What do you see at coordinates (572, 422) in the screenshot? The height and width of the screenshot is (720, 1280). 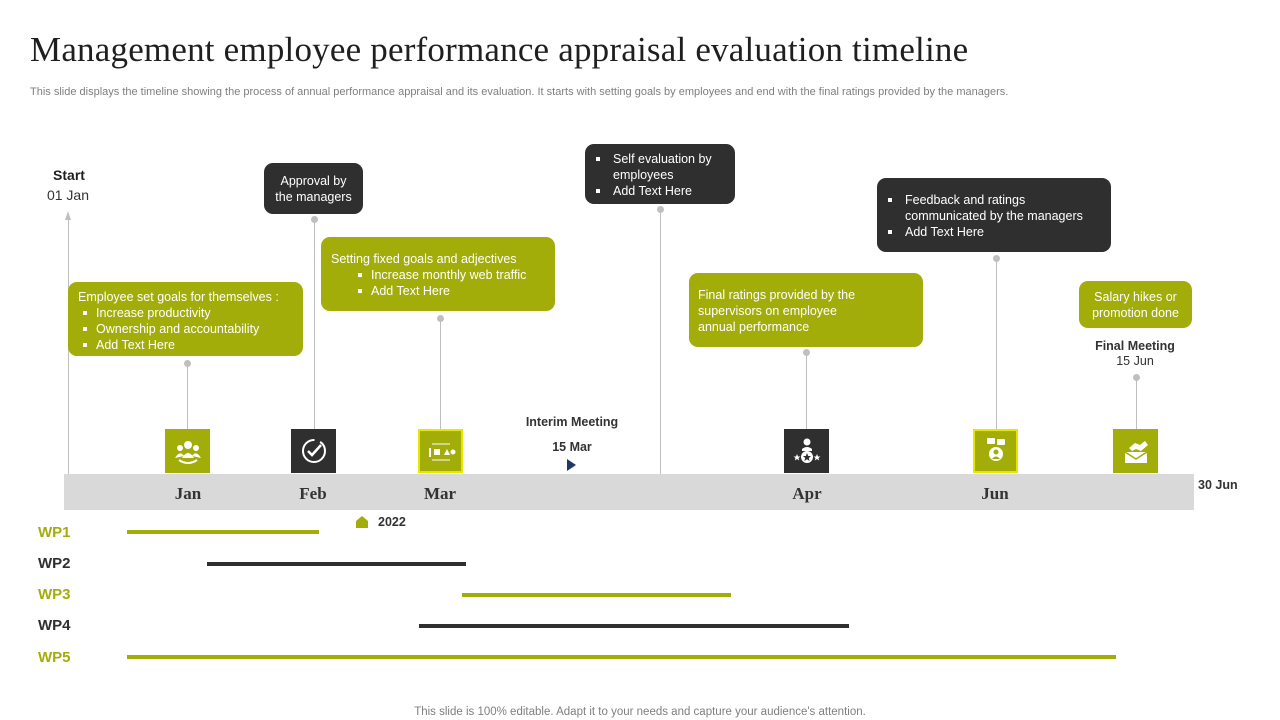 I see `interim-meeting-label: Interim Meeting` at bounding box center [572, 422].